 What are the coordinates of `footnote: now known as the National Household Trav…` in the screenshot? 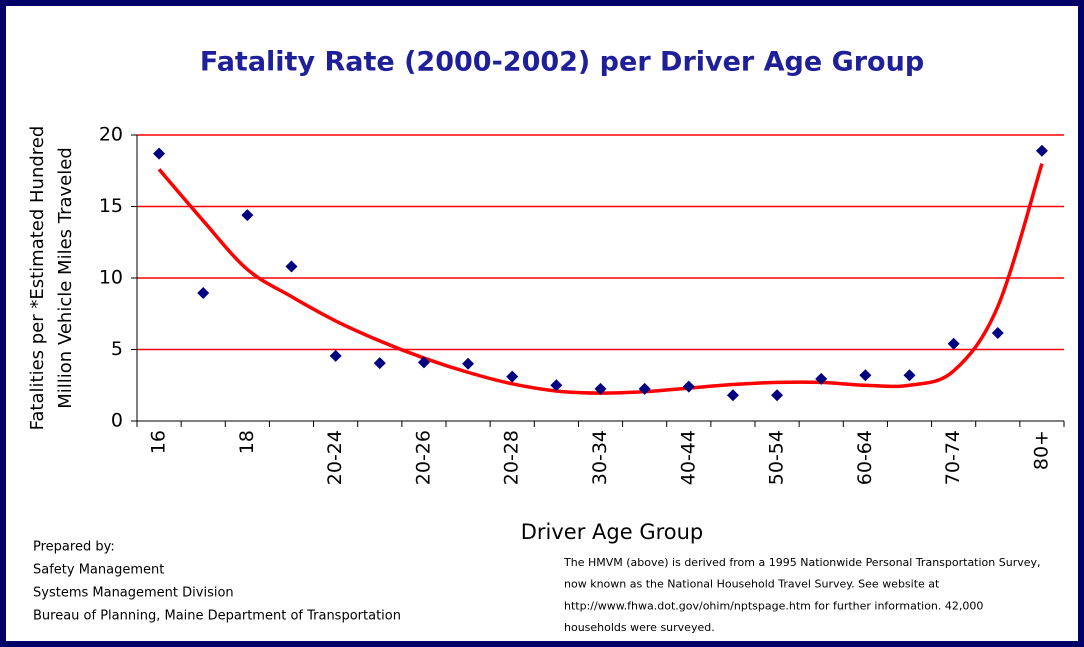 It's located at (752, 584).